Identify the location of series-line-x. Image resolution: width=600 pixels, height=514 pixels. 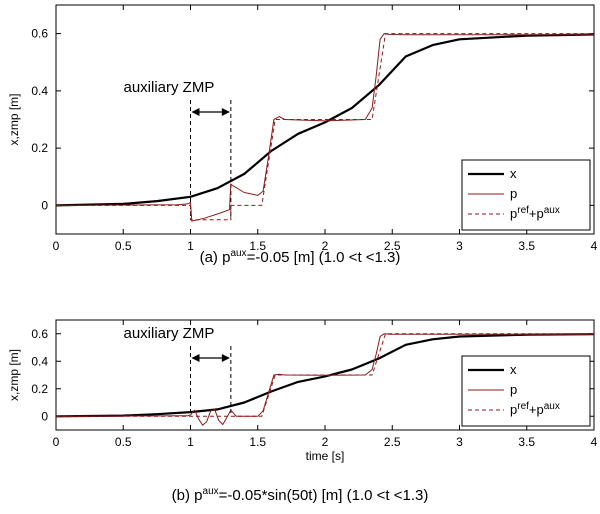
(325, 375).